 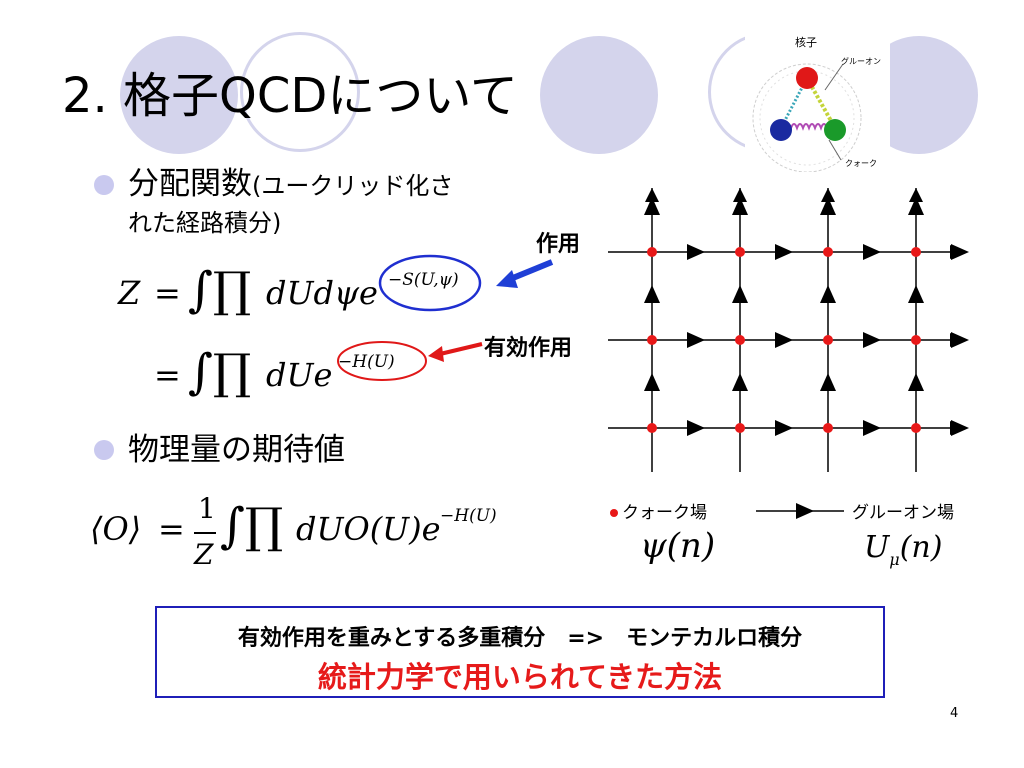 What do you see at coordinates (366, 362) in the screenshot?
I see `eff-exponent: −H(U)` at bounding box center [366, 362].